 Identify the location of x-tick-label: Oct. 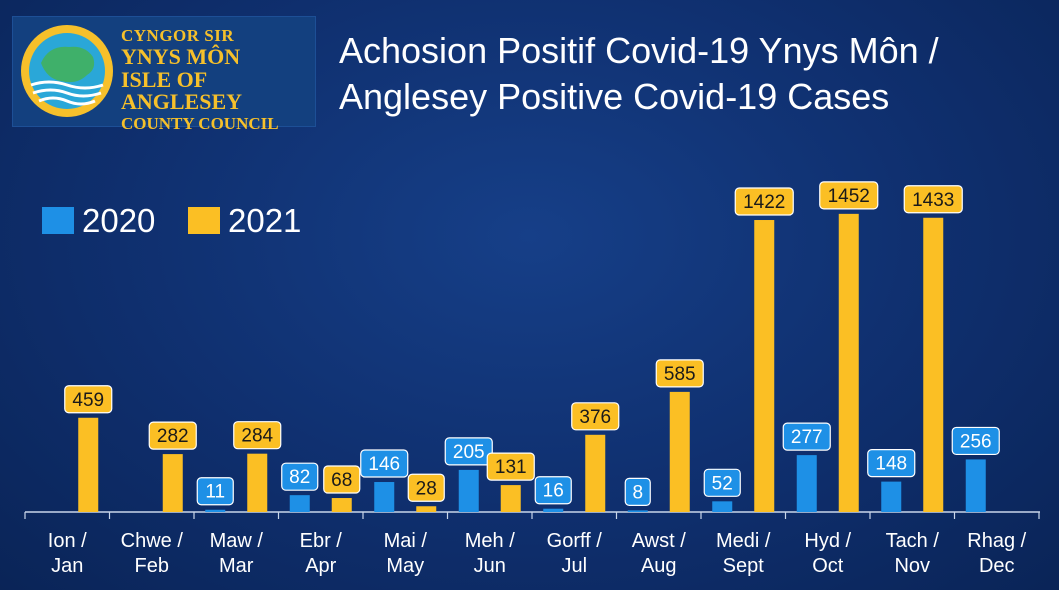
(828, 566).